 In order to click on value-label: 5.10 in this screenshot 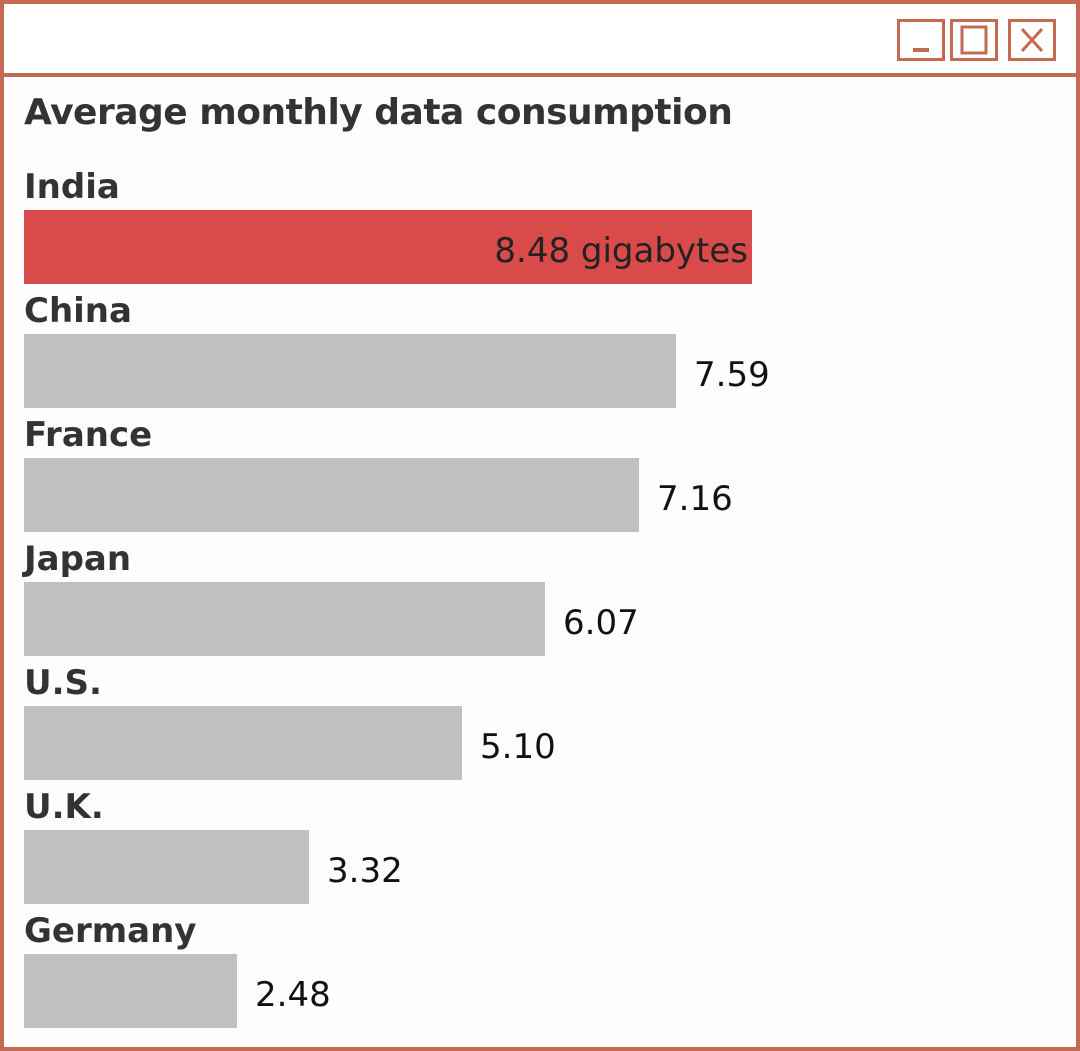, I will do `click(518, 747)`.